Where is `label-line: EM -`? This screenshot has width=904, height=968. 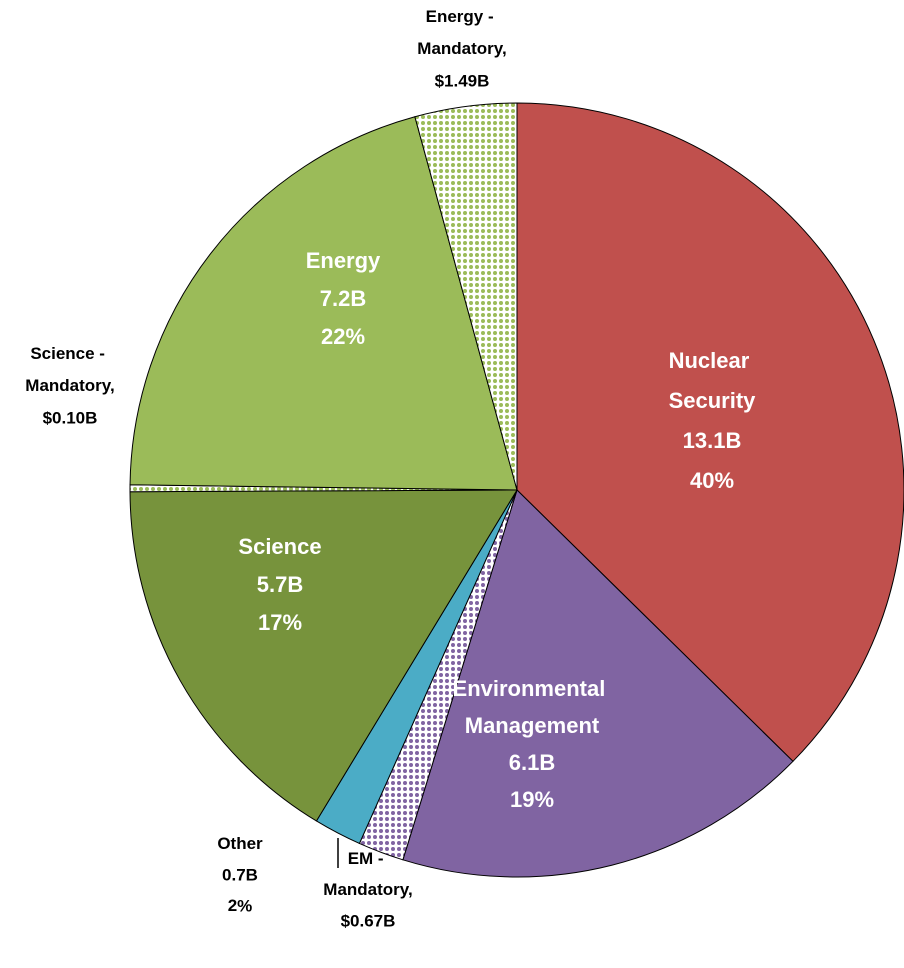 label-line: EM - is located at coordinates (368, 858).